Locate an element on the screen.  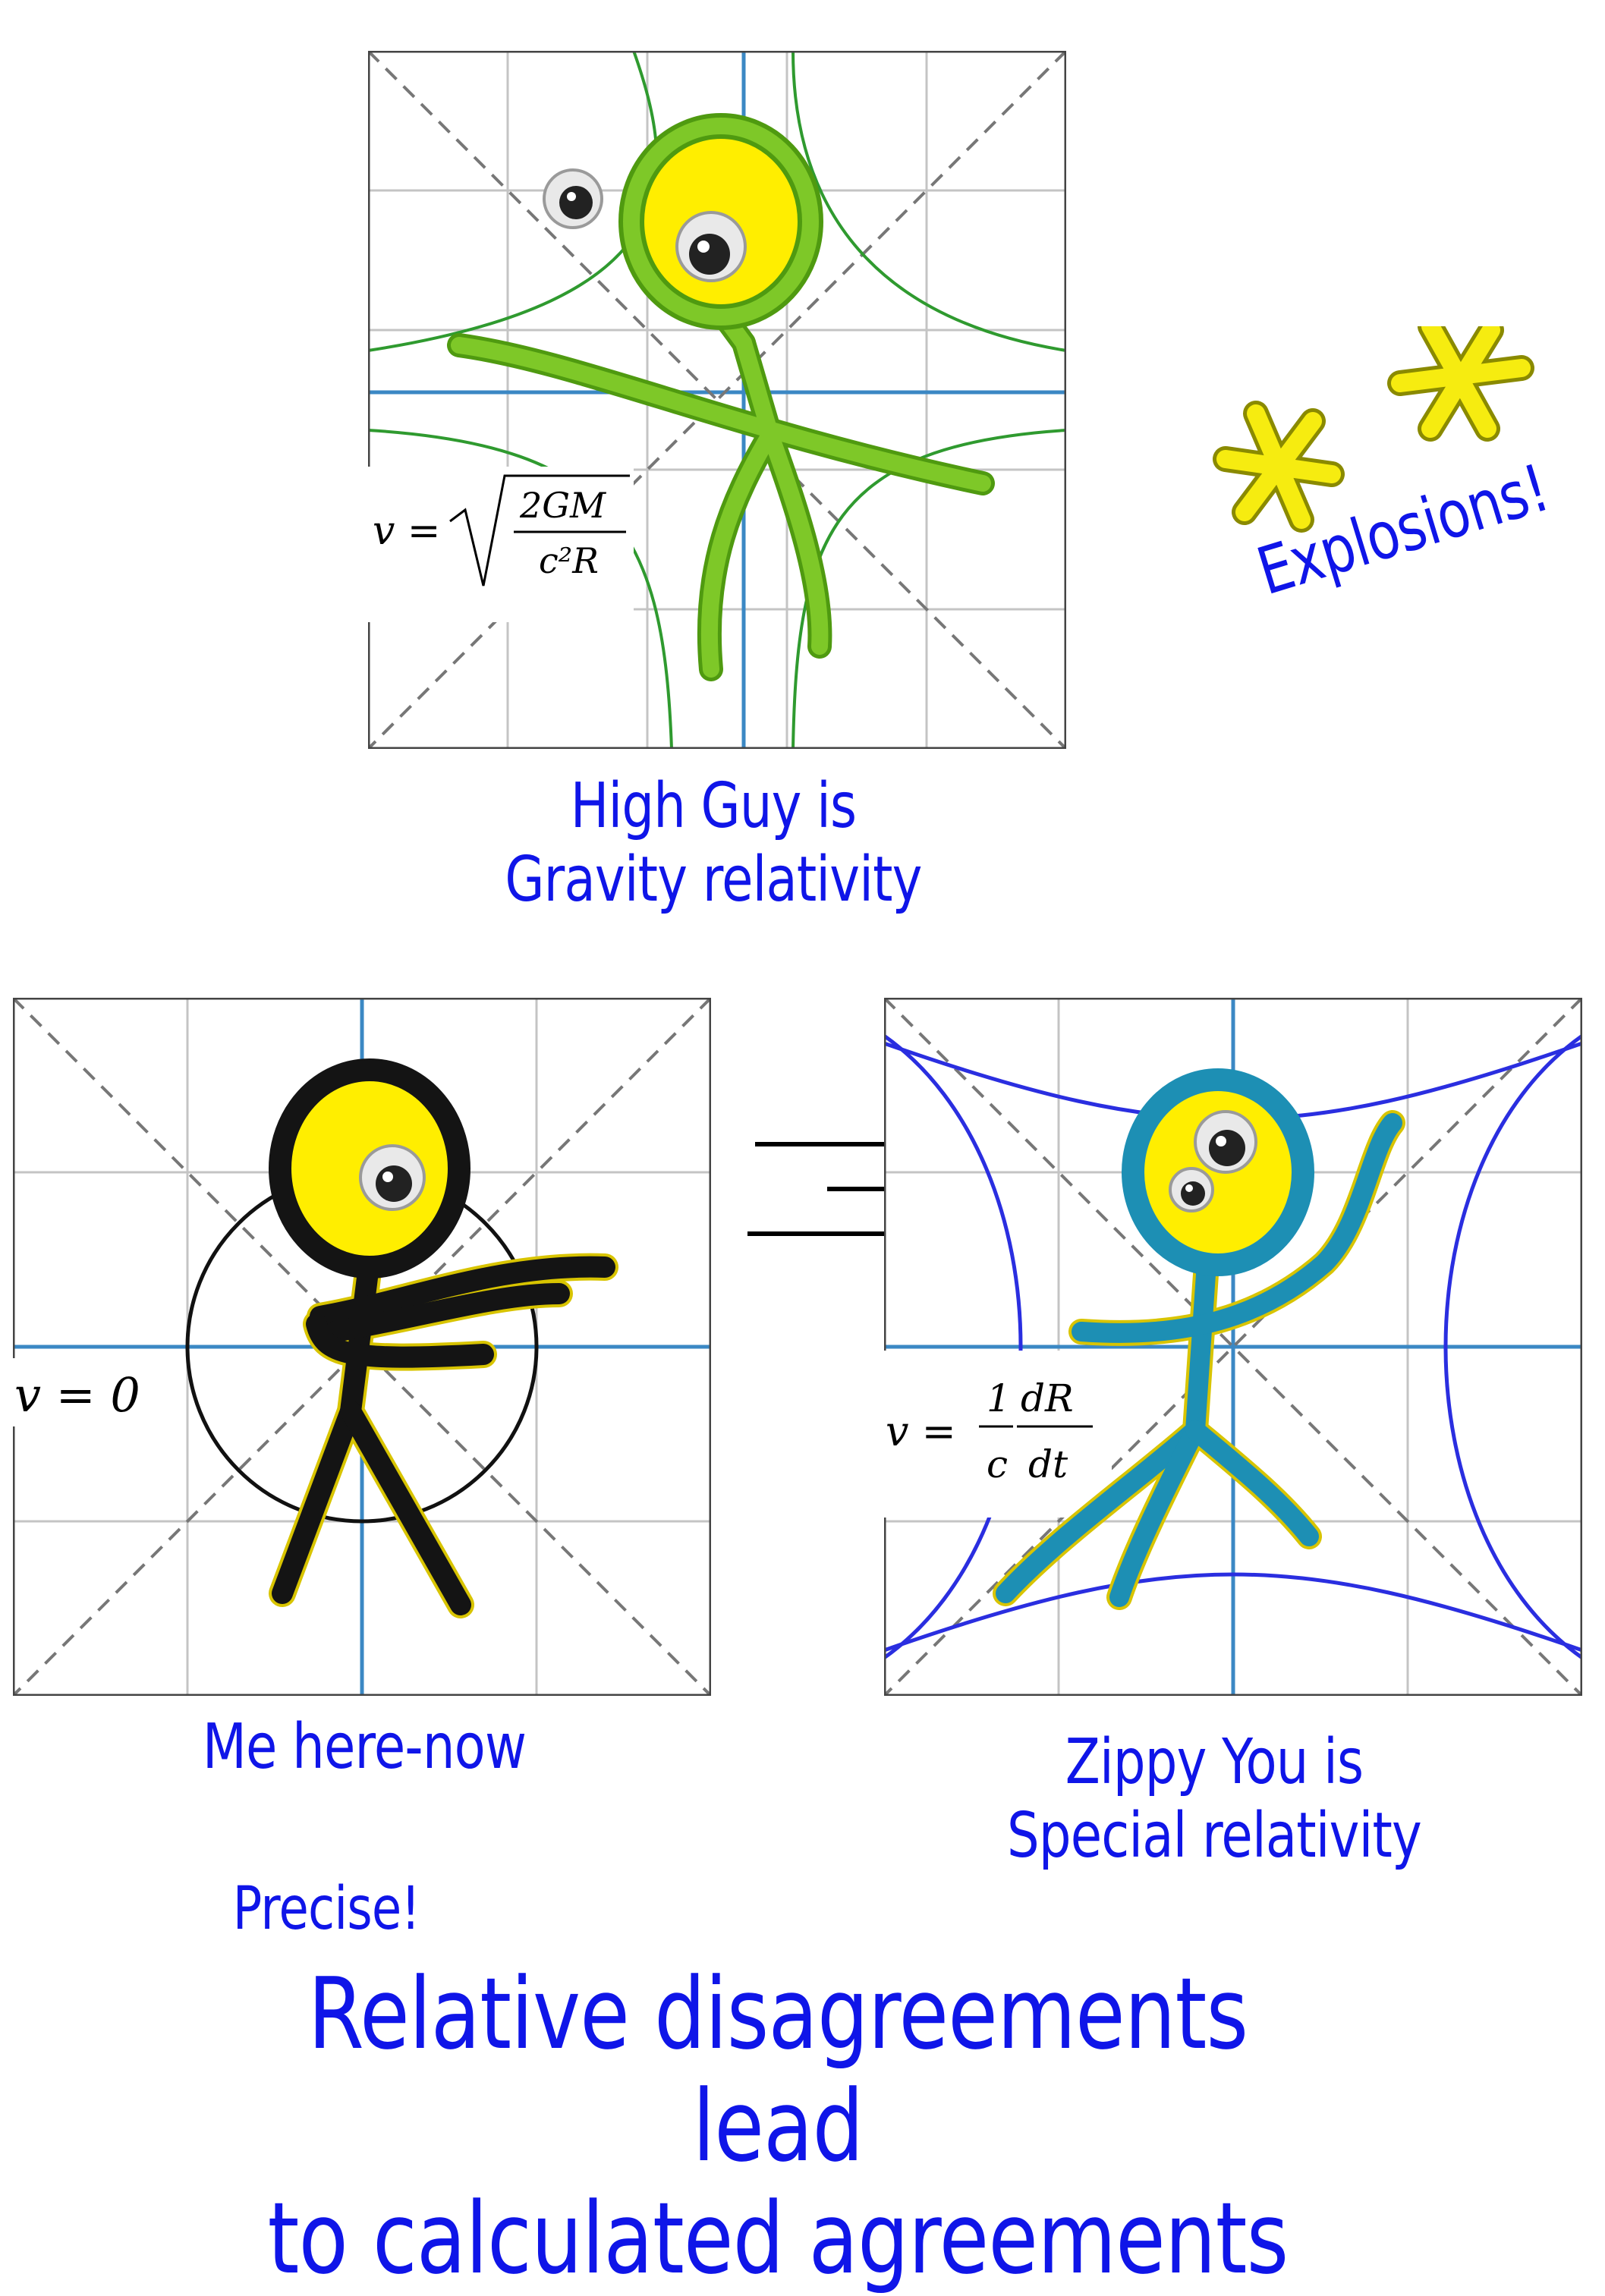
yellow-asterisk-explosion-icon is located at coordinates (1373, 429).